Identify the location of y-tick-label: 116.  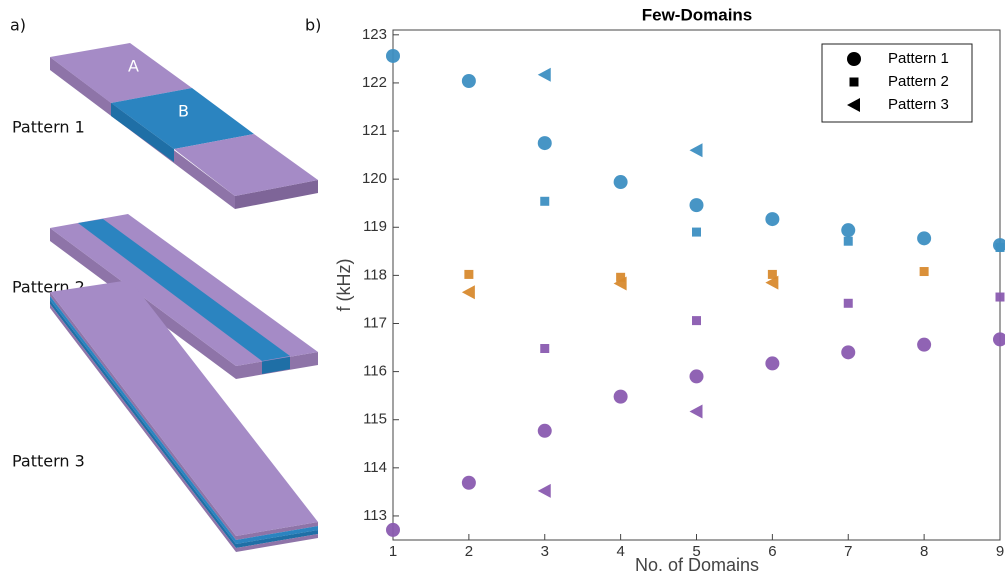
(375, 371).